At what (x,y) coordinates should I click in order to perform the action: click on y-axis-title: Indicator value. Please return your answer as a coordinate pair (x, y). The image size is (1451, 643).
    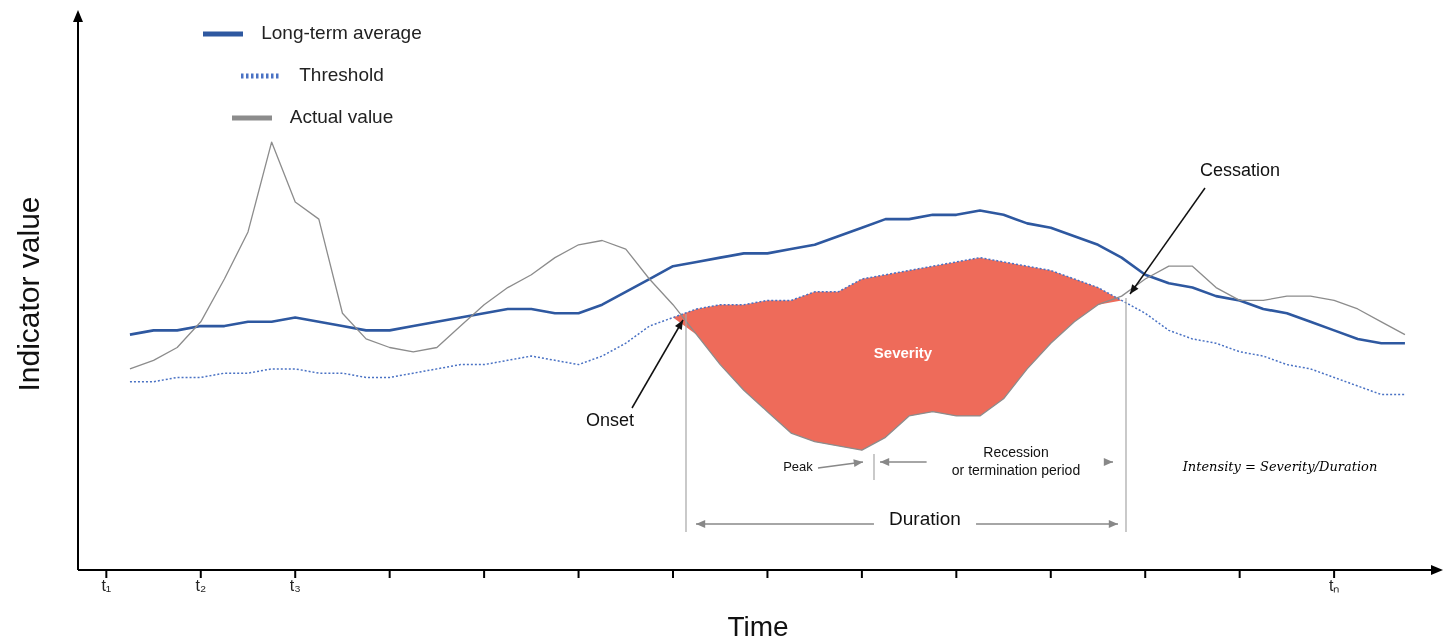
    Looking at the image, I should click on (28, 294).